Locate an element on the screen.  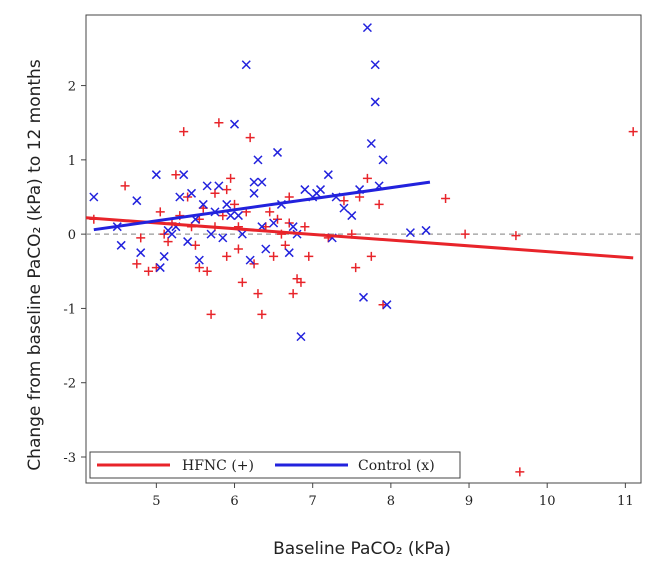
x-axis-title: Baseline PaCO₂ (kPa) is located at coordinates (362, 549).